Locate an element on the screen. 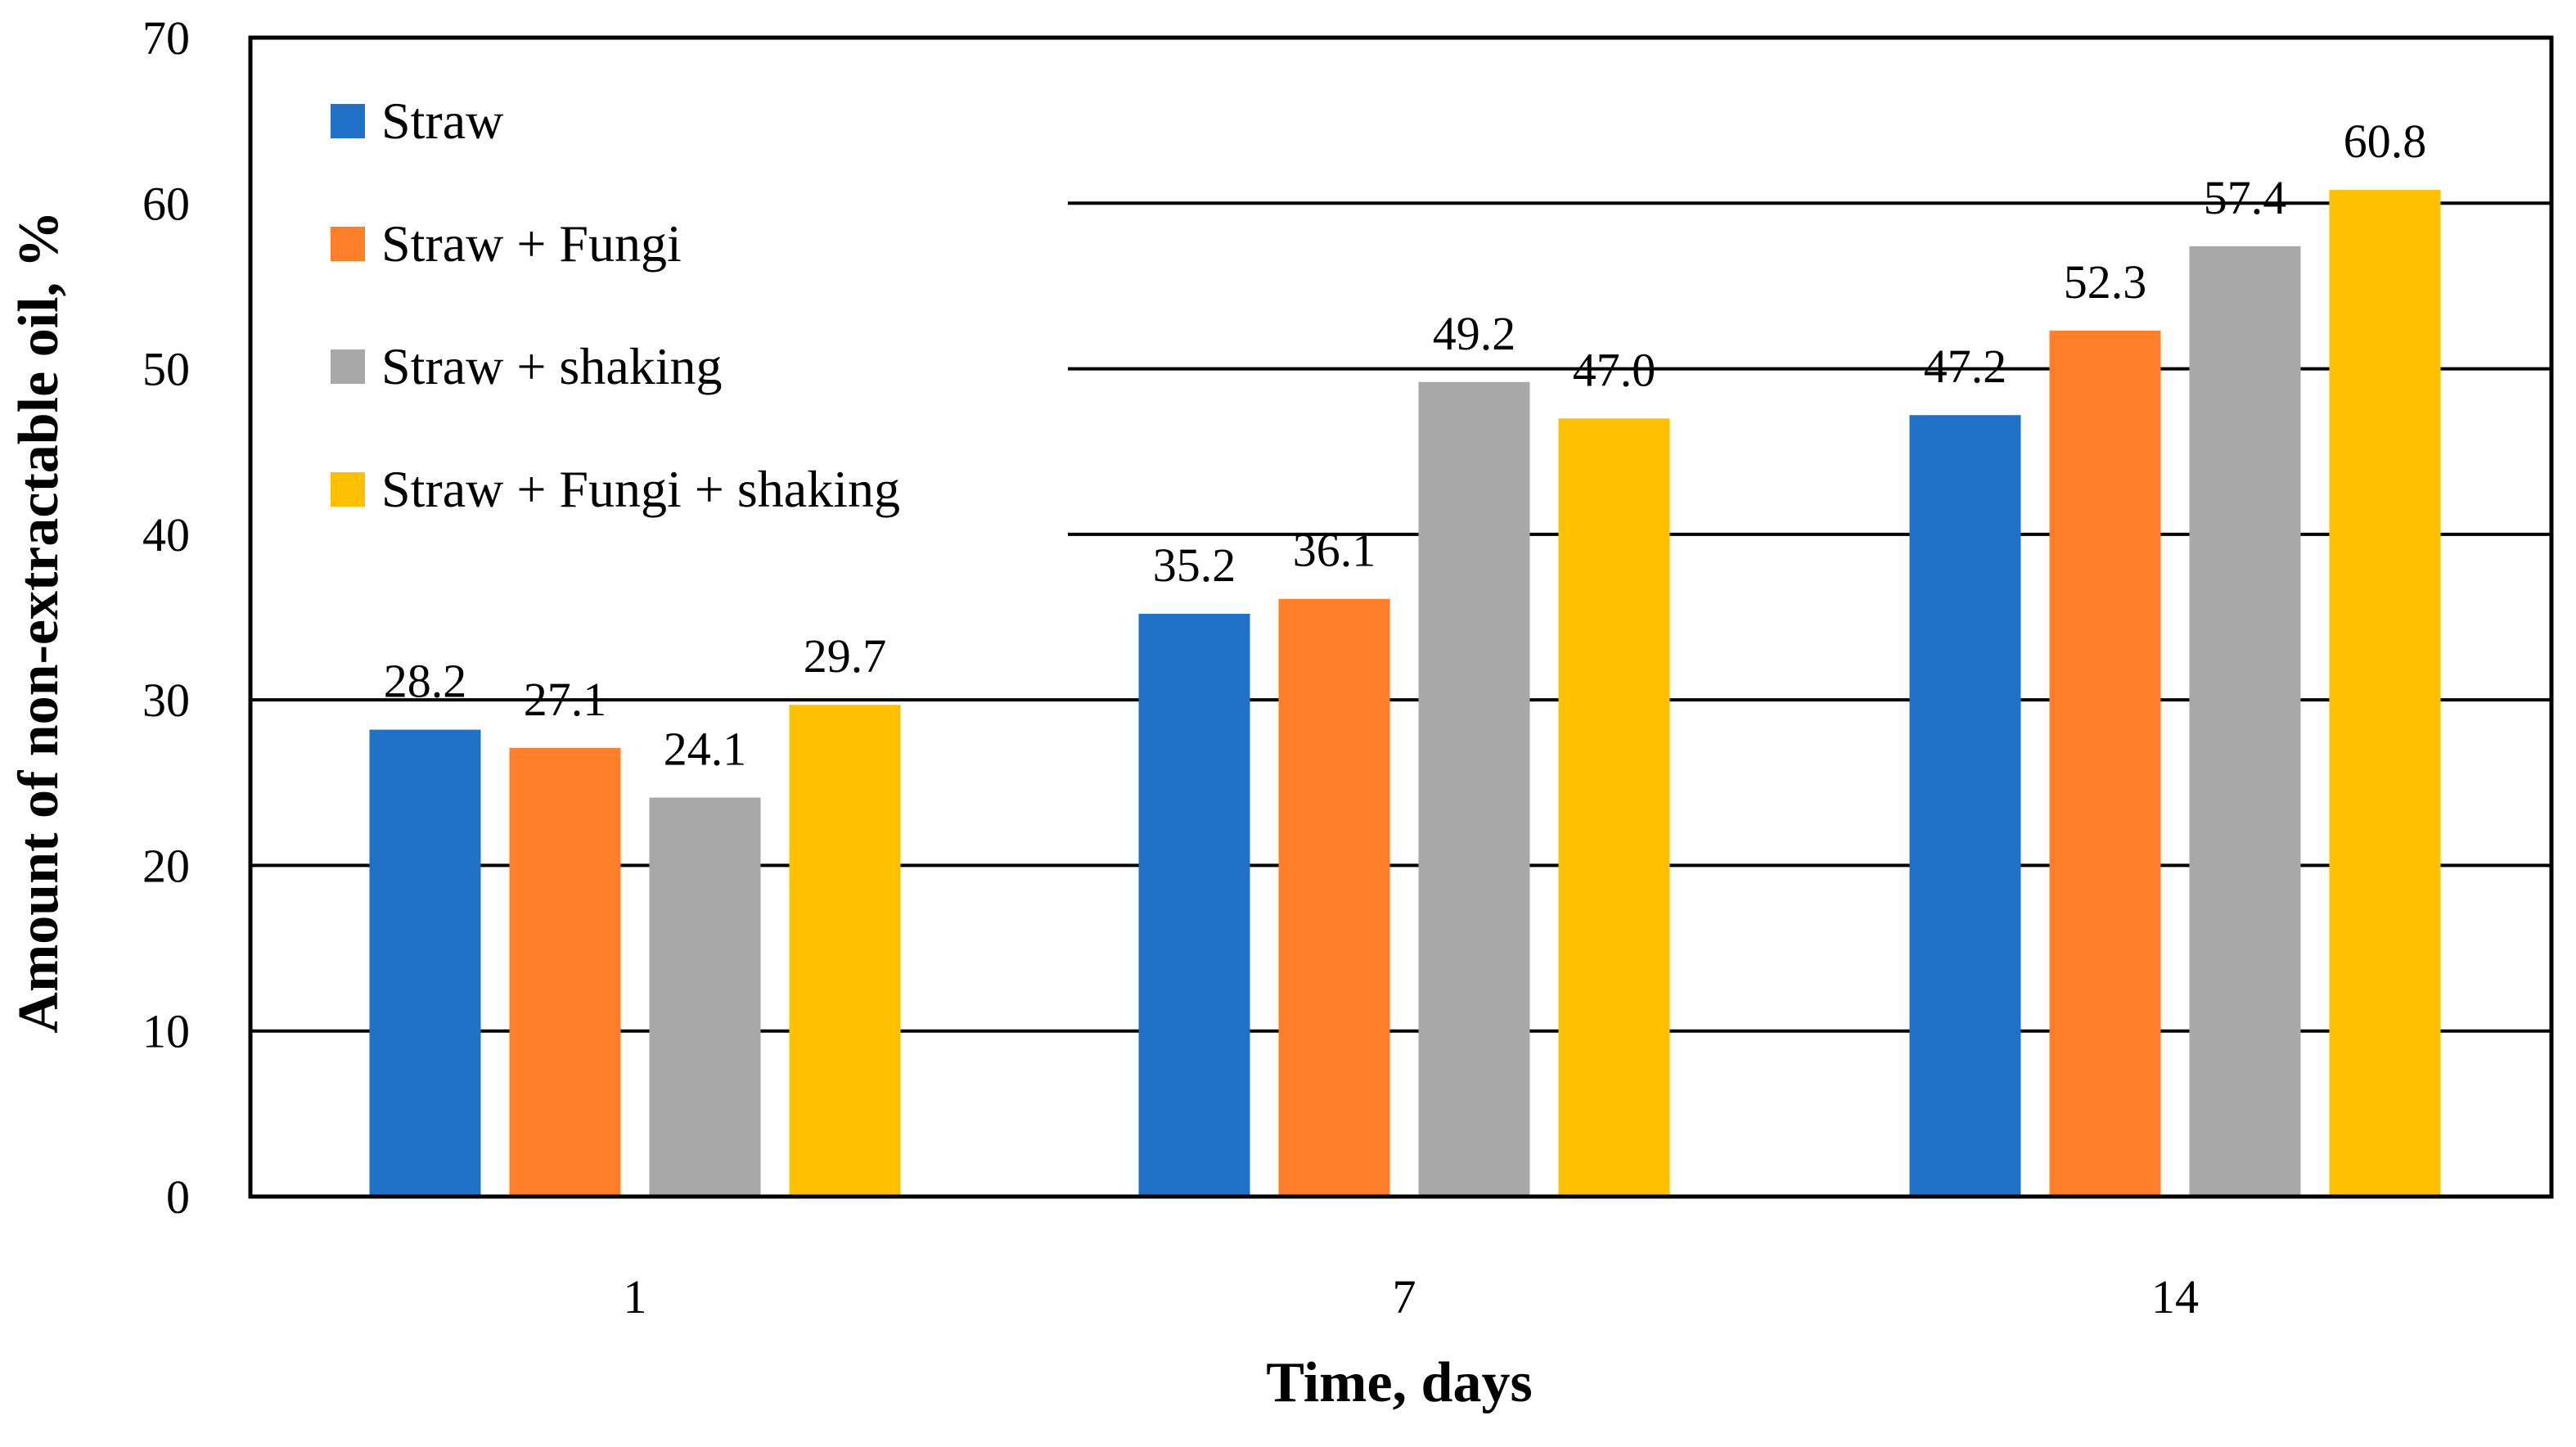 This screenshot has height=1447, width=2576. y-tick-label: 30 is located at coordinates (166, 700).